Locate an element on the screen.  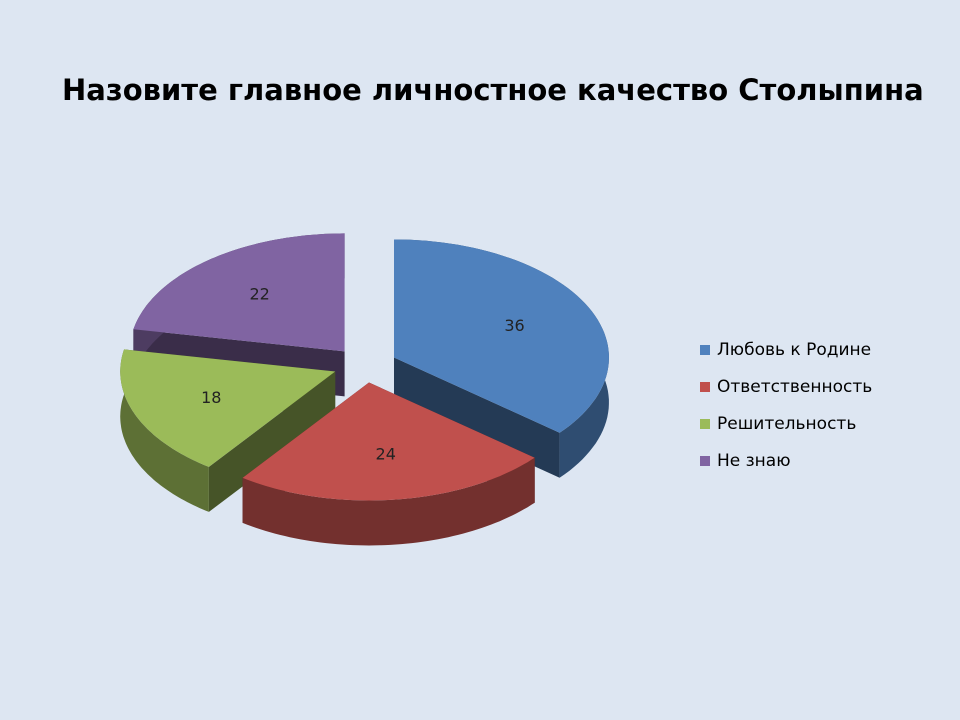
slice-side is located at coordinates (477, 417).